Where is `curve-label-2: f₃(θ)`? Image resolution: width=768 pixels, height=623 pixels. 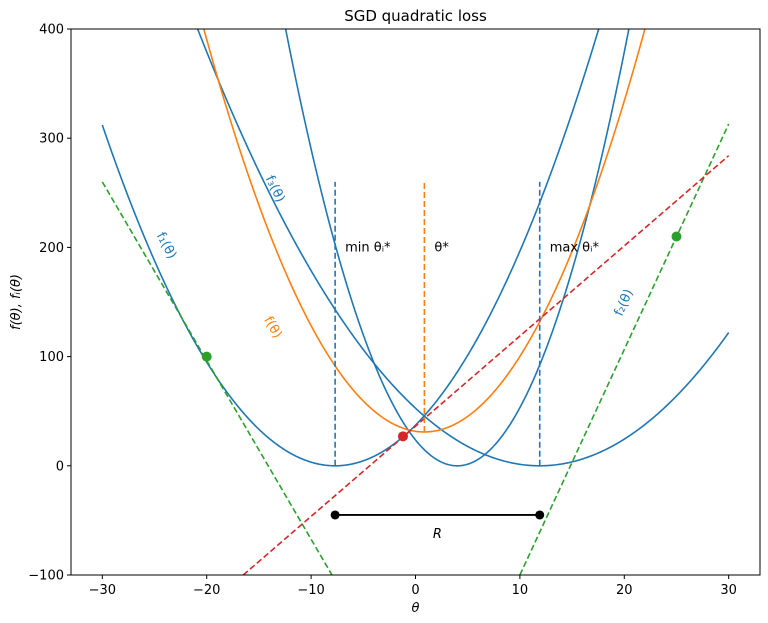 curve-label-2: f₃(θ) is located at coordinates (275, 189).